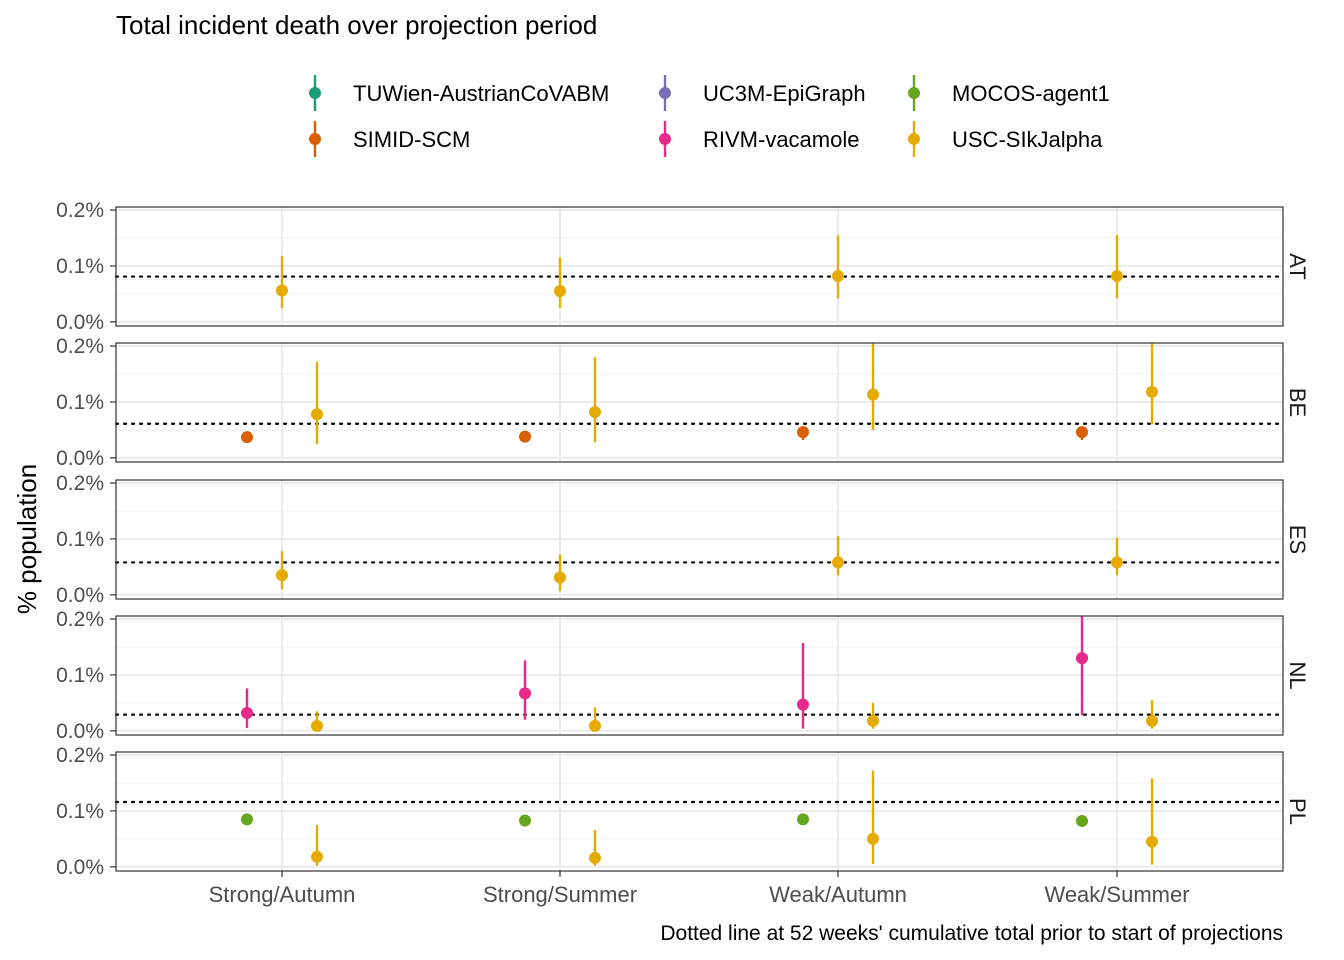  Describe the element at coordinates (1297, 266) in the screenshot. I see `strip-label: AT` at that location.